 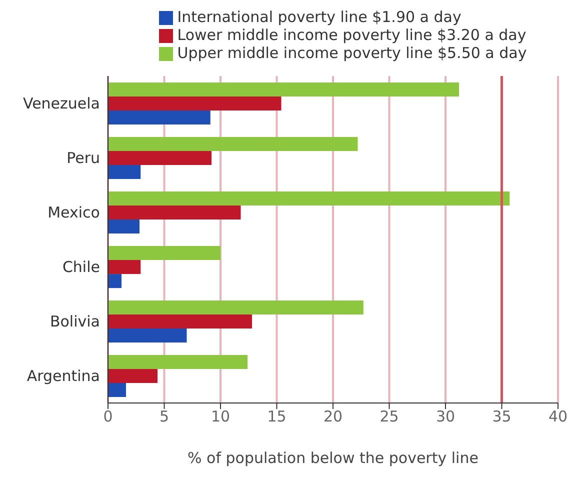 I want to click on x-axis-title: % of population below the poverty line, so click(x=333, y=458).